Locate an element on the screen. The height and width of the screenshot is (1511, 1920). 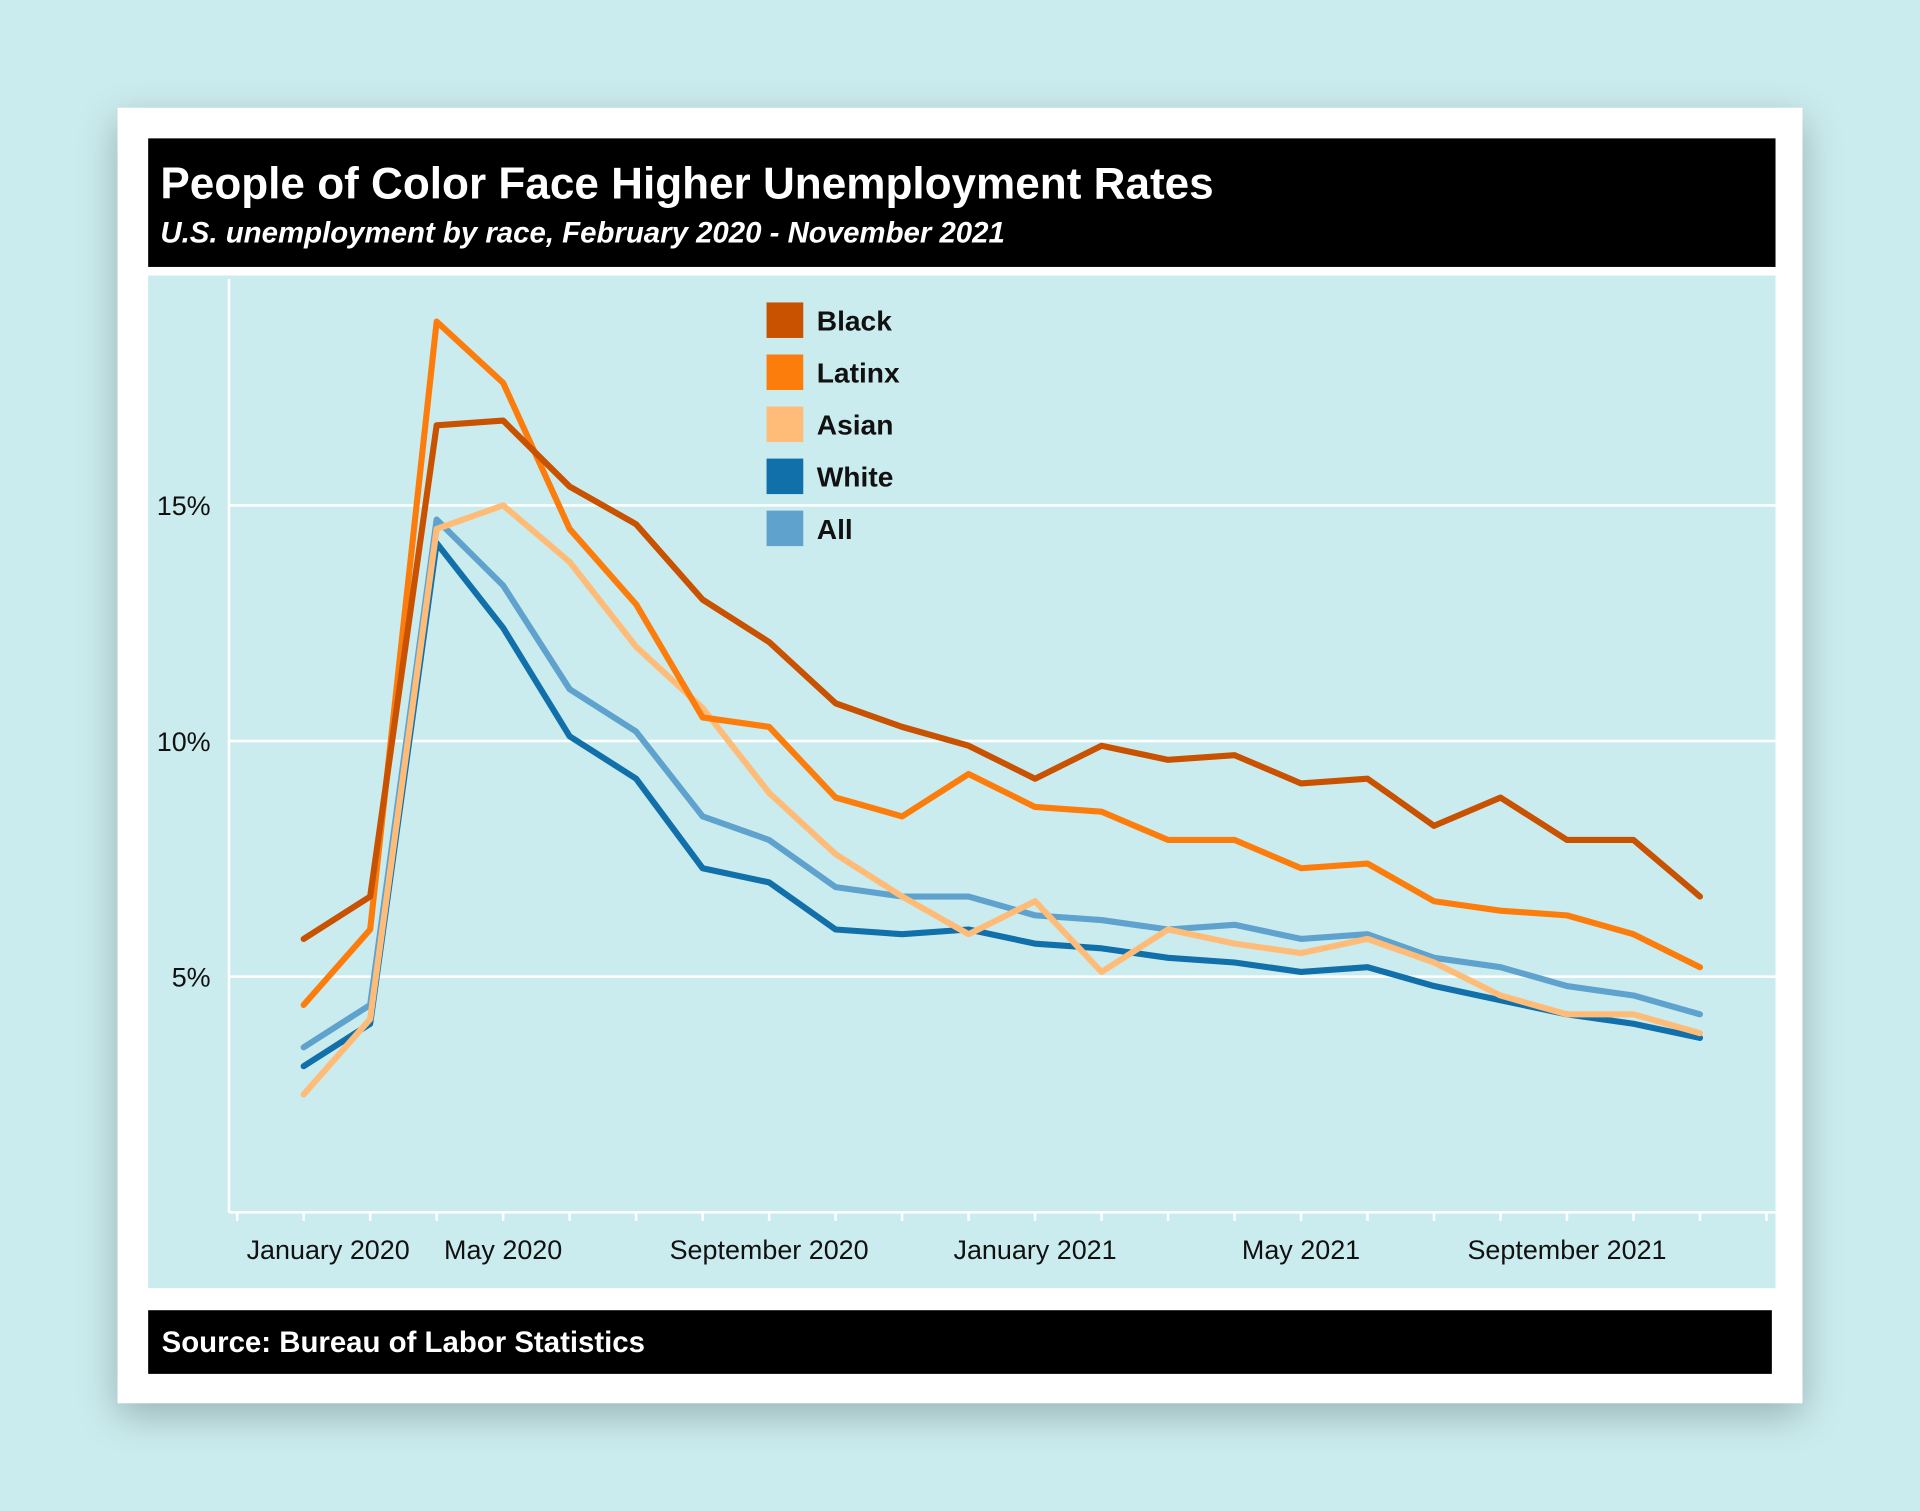
legend-swatch-black is located at coordinates (785, 320).